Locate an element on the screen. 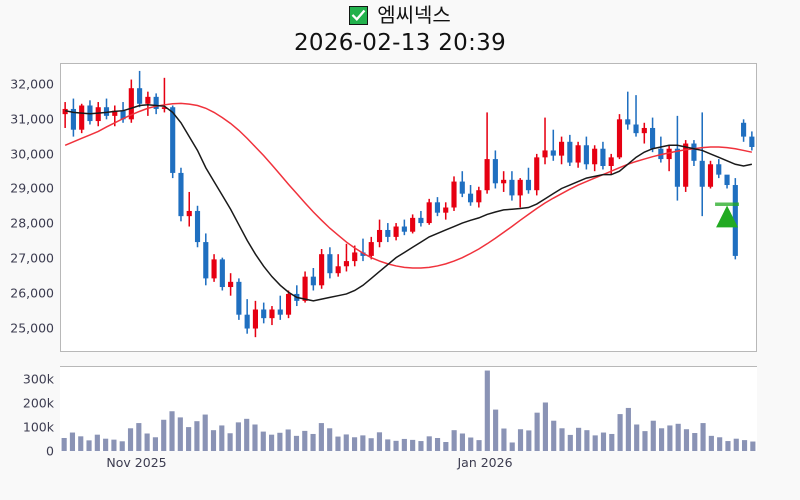 The height and width of the screenshot is (500, 800). x-axis: Nov 2025 Jan 2026 is located at coordinates (400, 465).